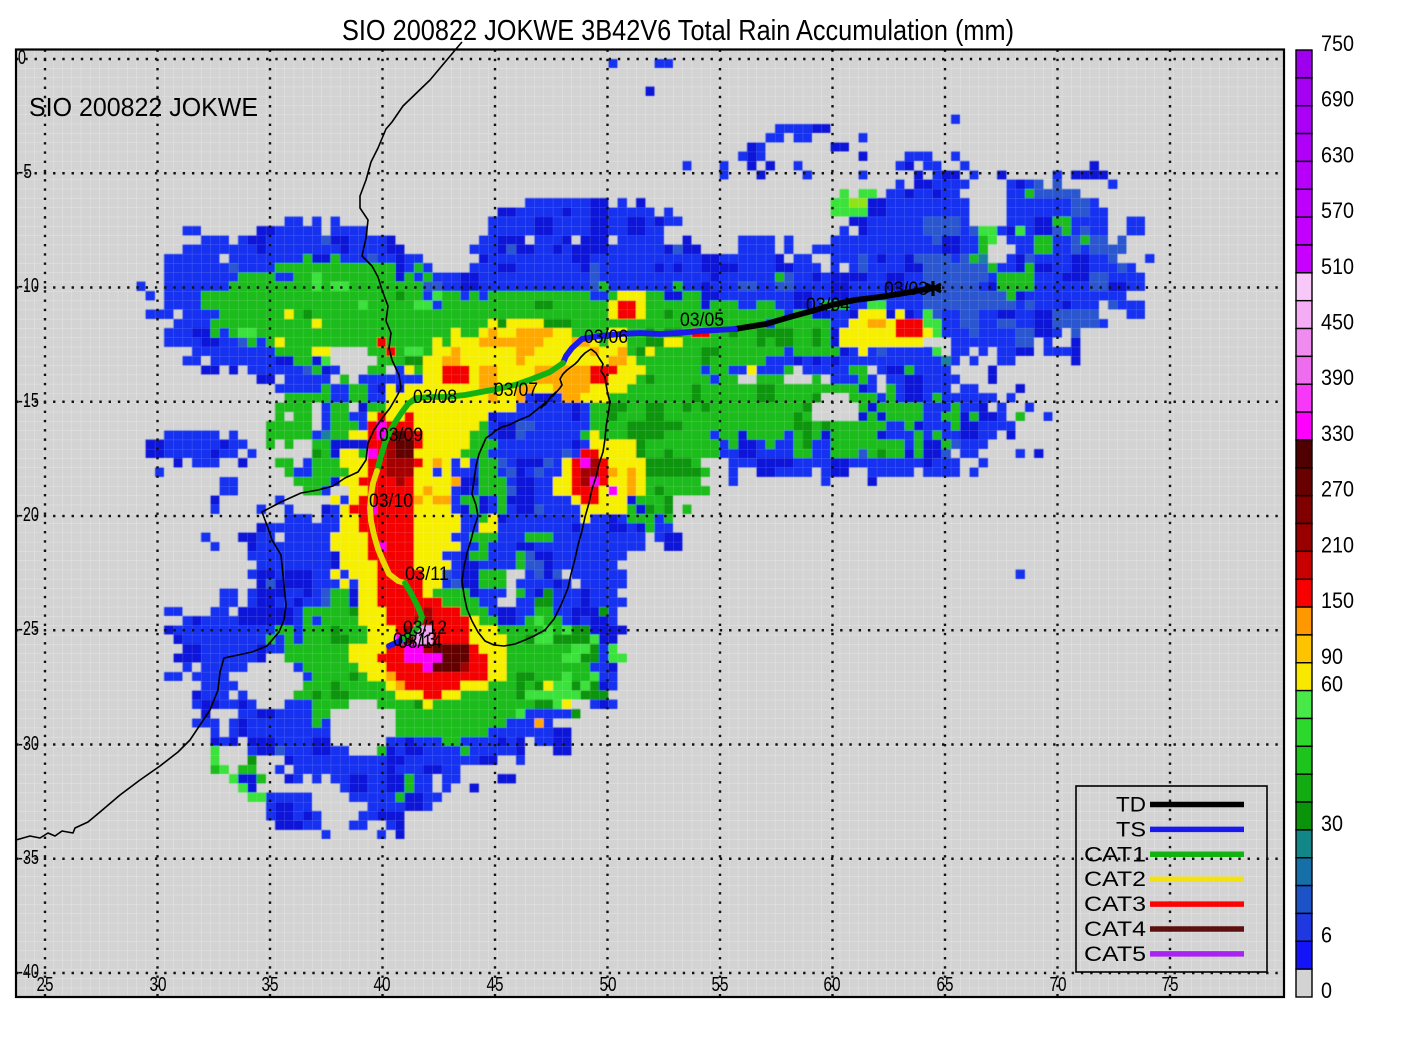  Describe the element at coordinates (1115, 929) in the screenshot. I see `svg-text: CAT4` at that location.